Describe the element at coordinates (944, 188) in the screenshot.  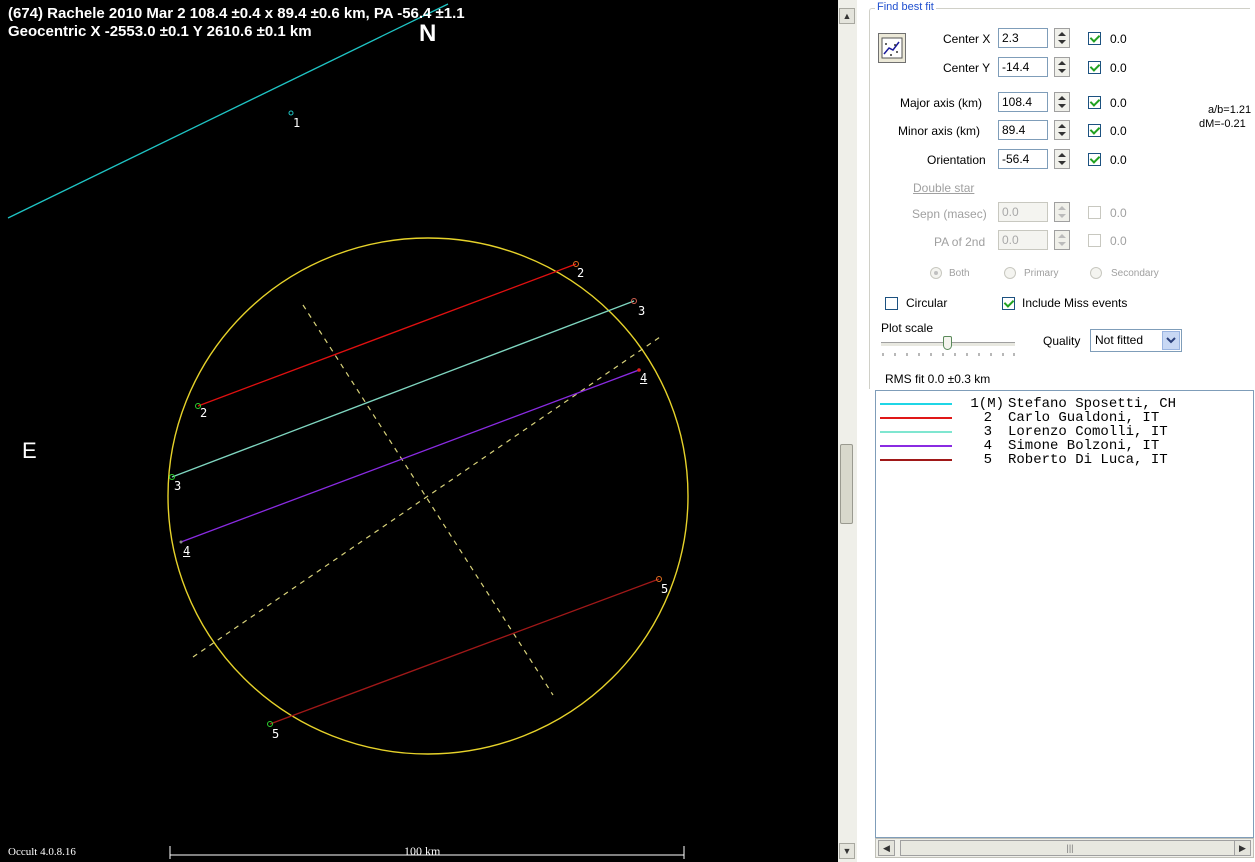
I see `double-star-heading: Double star` at that location.